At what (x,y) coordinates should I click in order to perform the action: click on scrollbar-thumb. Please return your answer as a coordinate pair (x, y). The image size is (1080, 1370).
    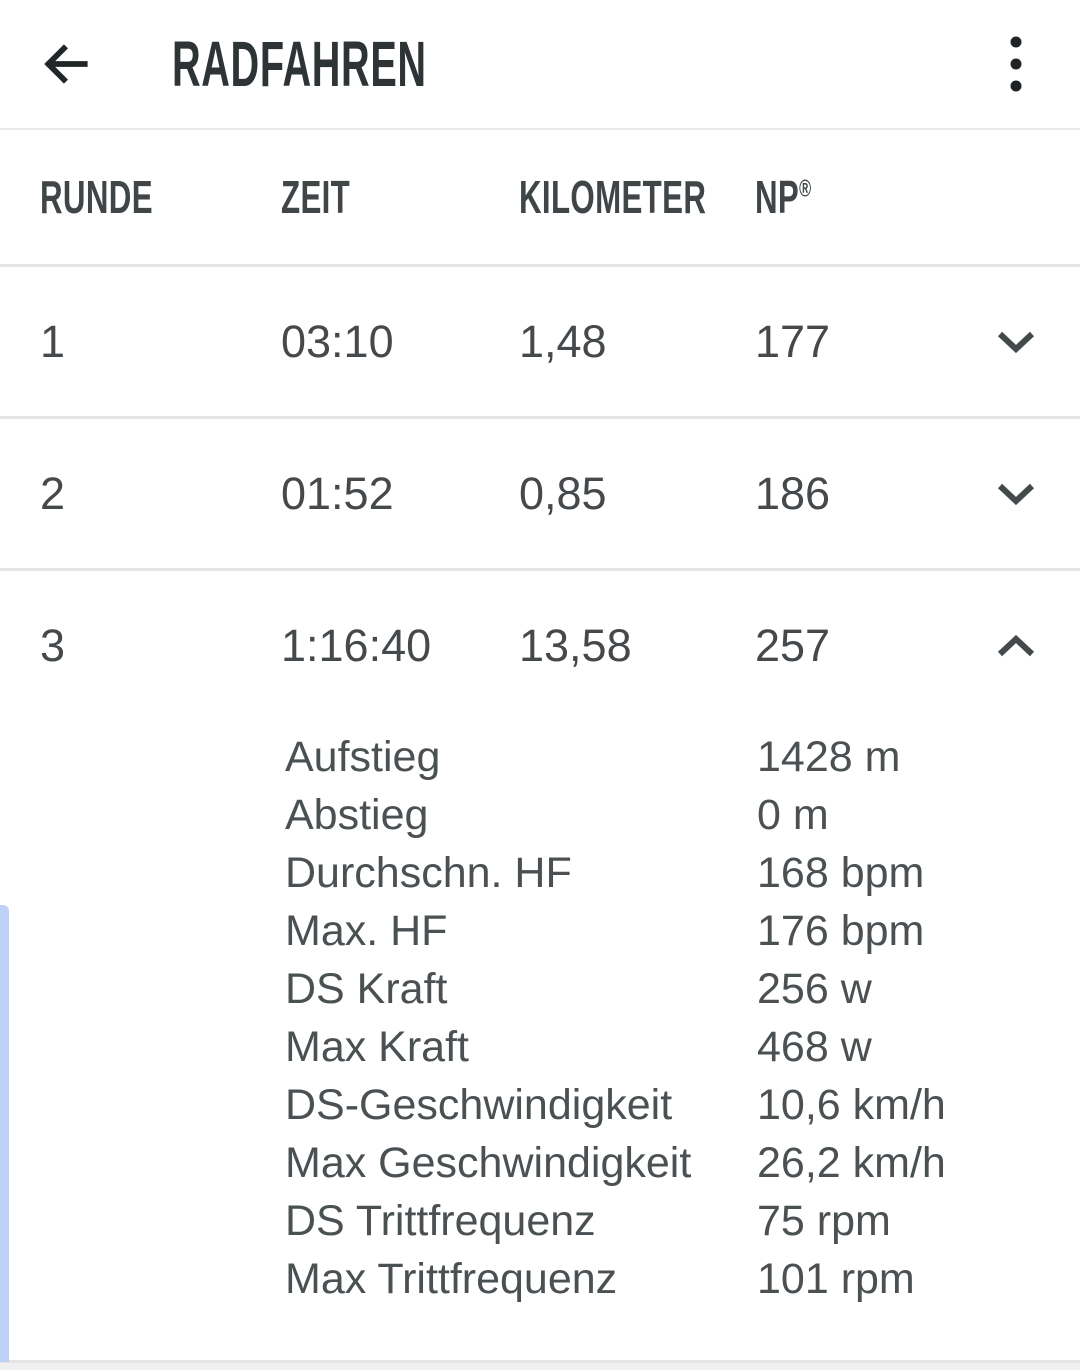
    Looking at the image, I should click on (4, 1133).